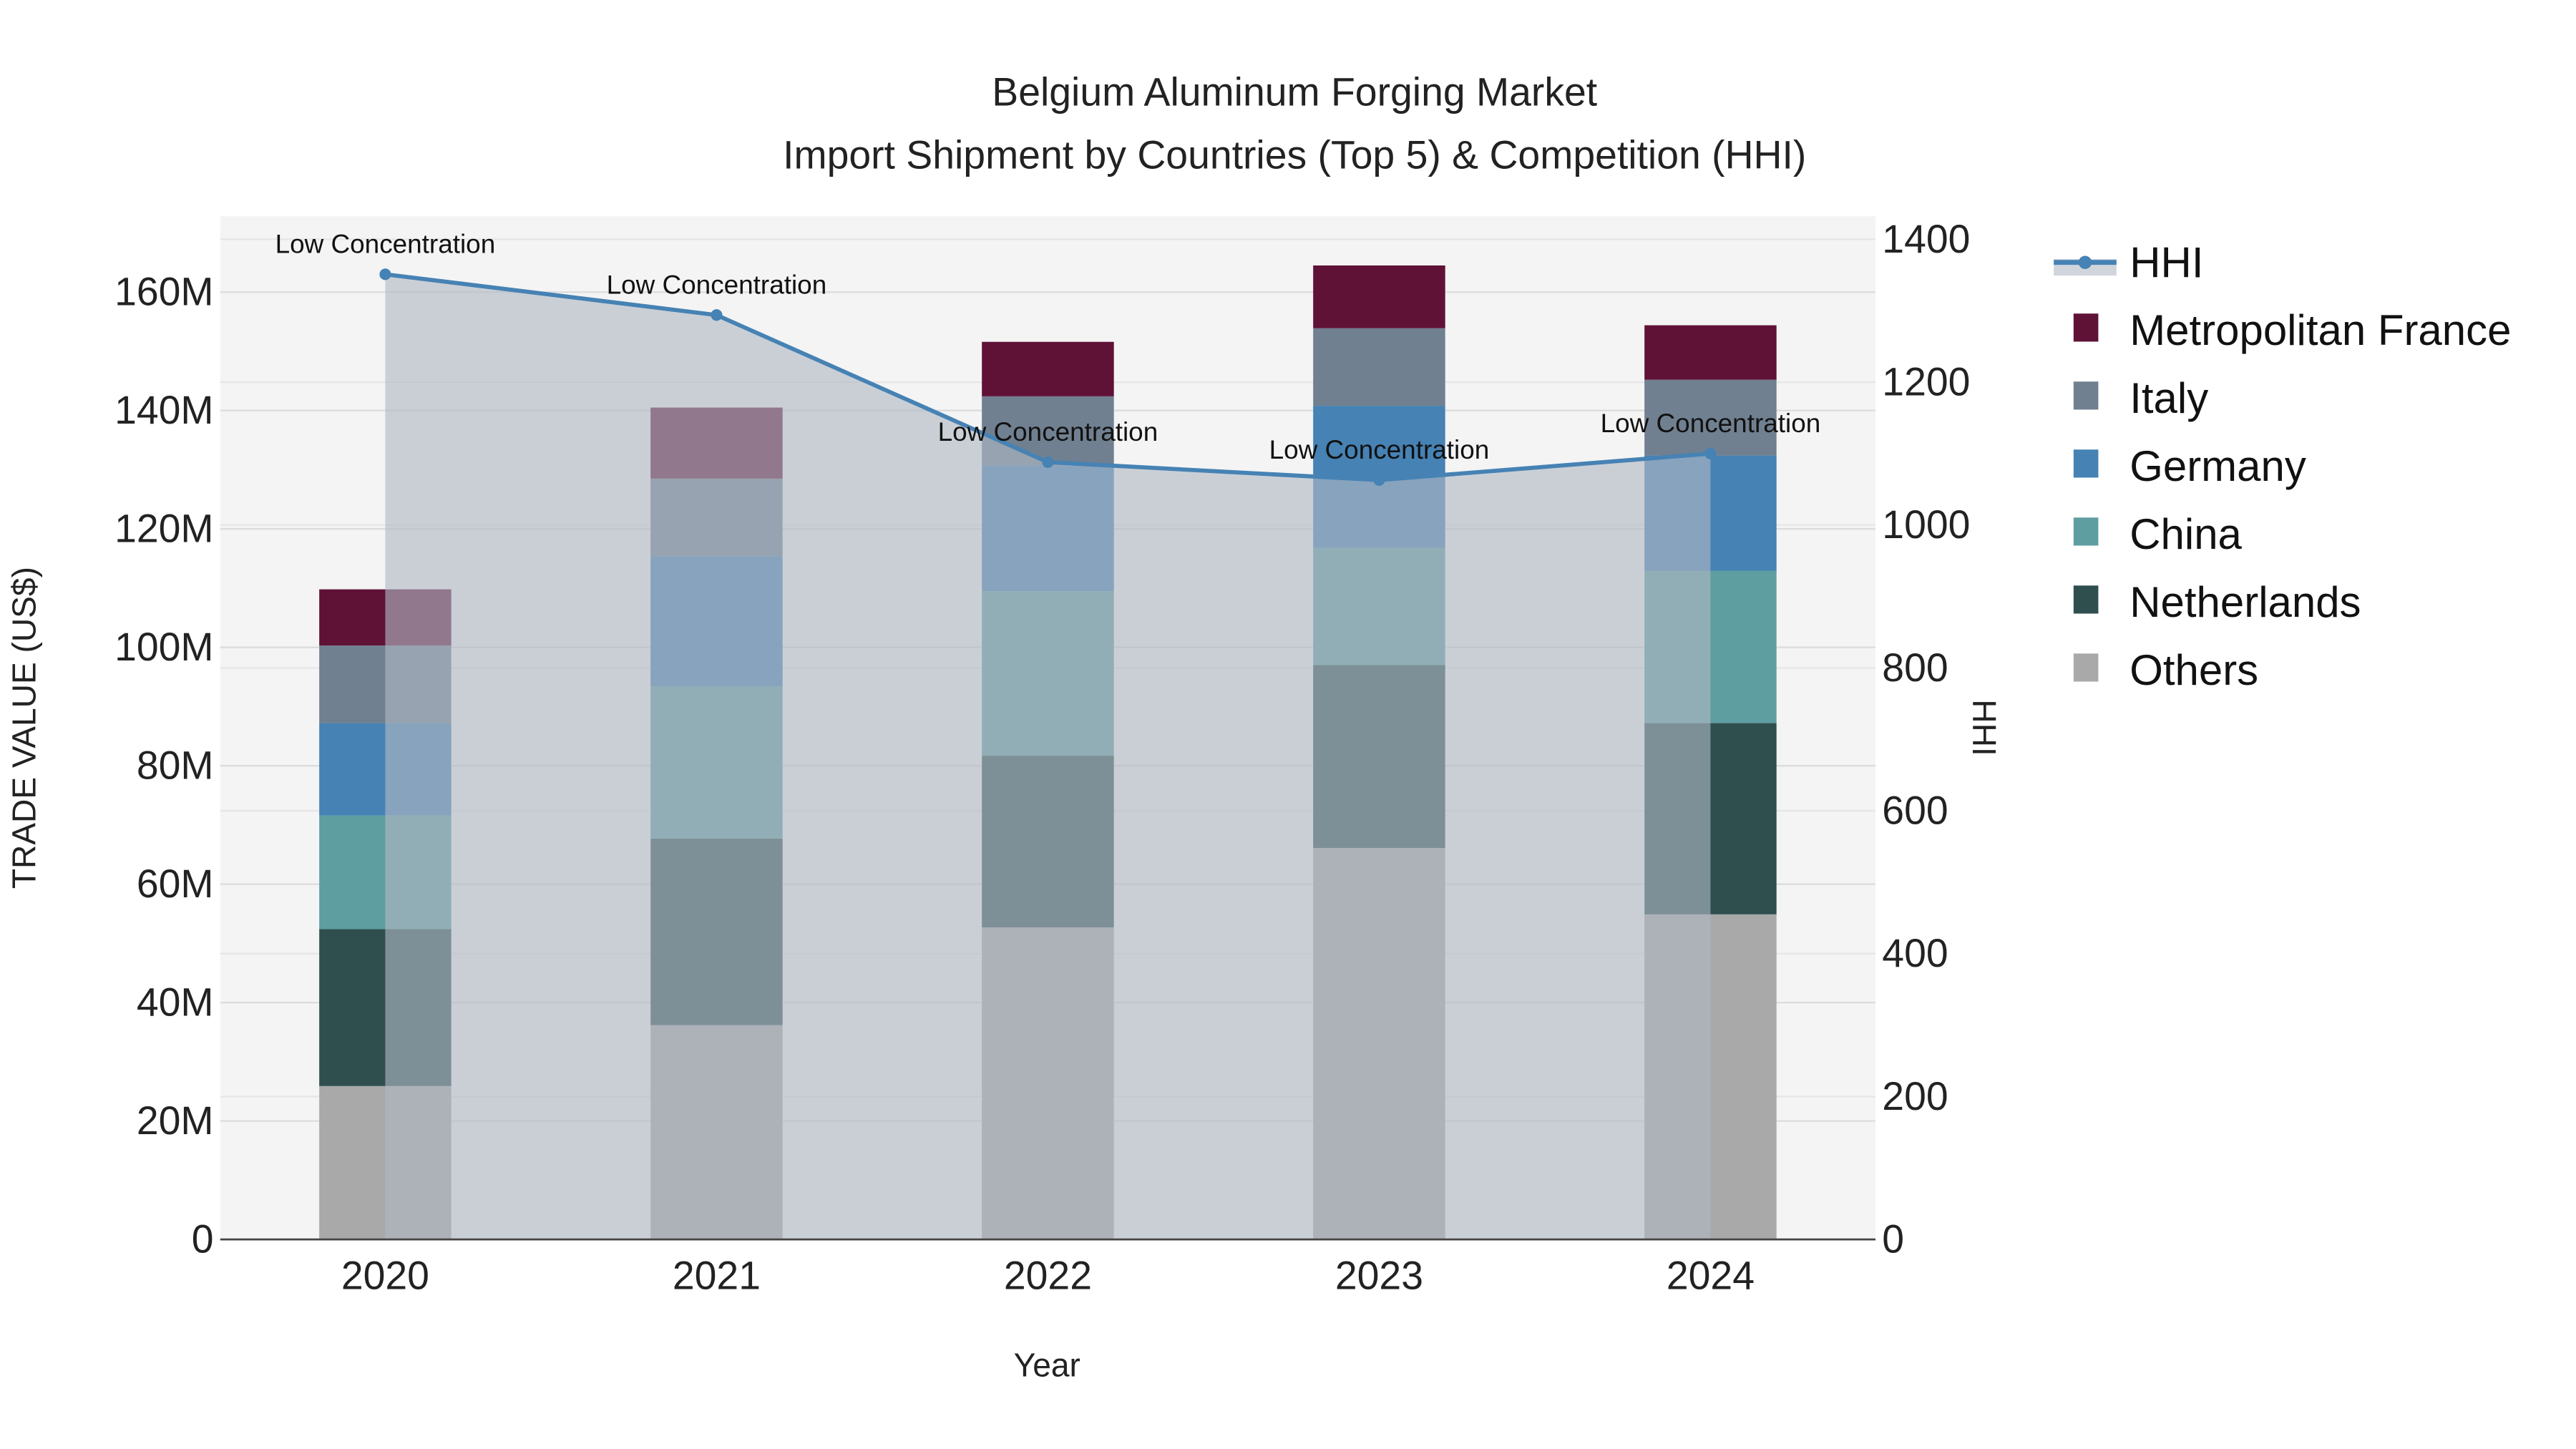 The height and width of the screenshot is (1449, 2576). What do you see at coordinates (385, 1275) in the screenshot?
I see `x-tick-label: 2020` at bounding box center [385, 1275].